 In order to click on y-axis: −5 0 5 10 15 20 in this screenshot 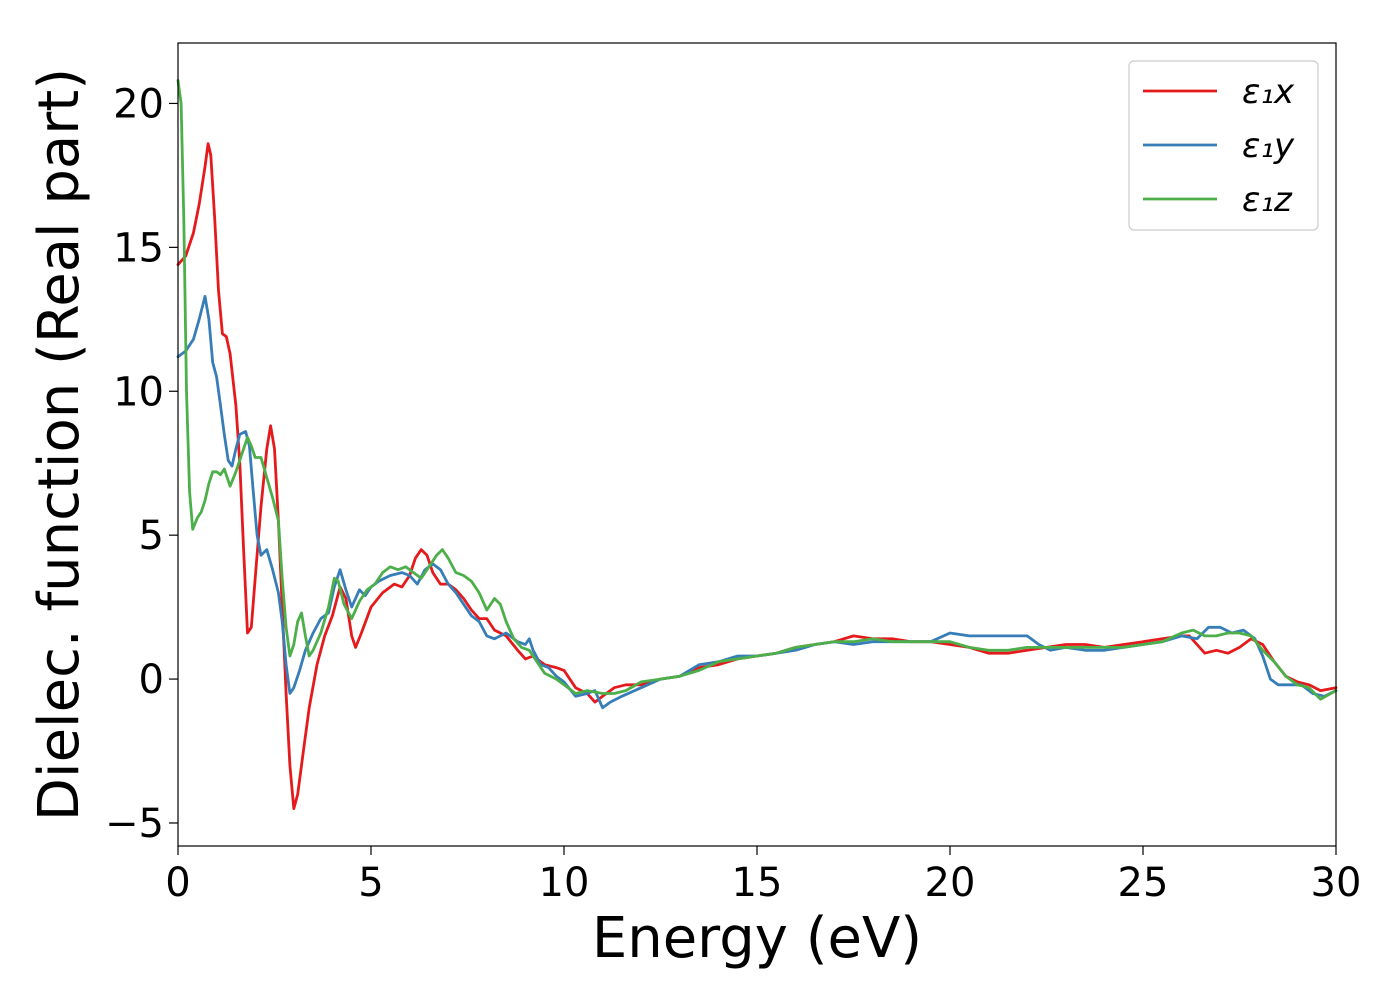, I will do `click(141, 464)`.